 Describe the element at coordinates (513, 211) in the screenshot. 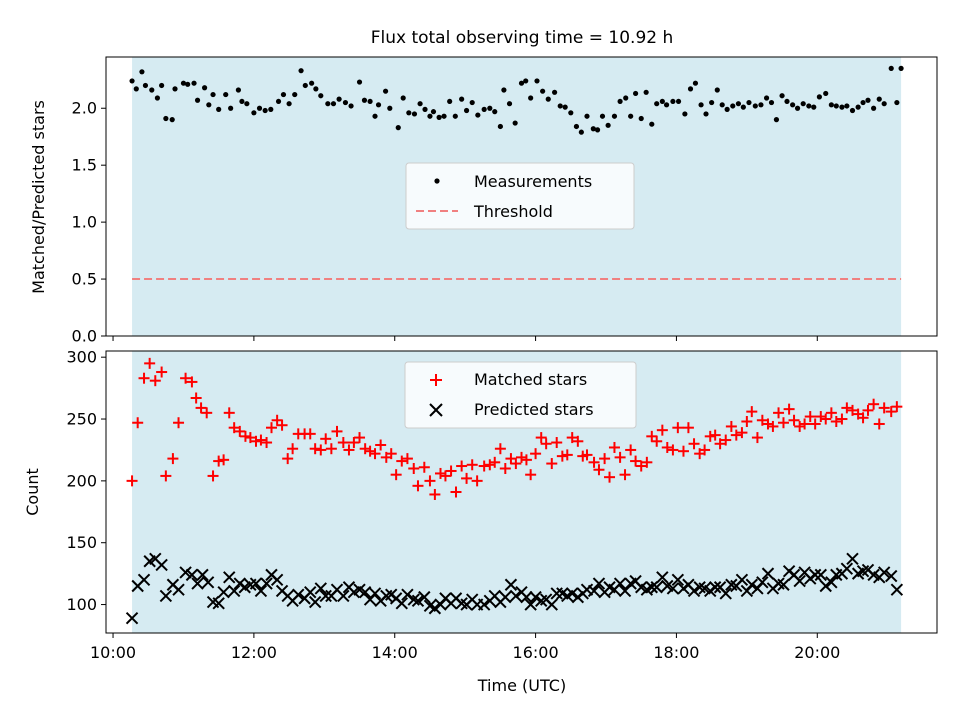

I see `legend-threshold-label: Threshold` at that location.